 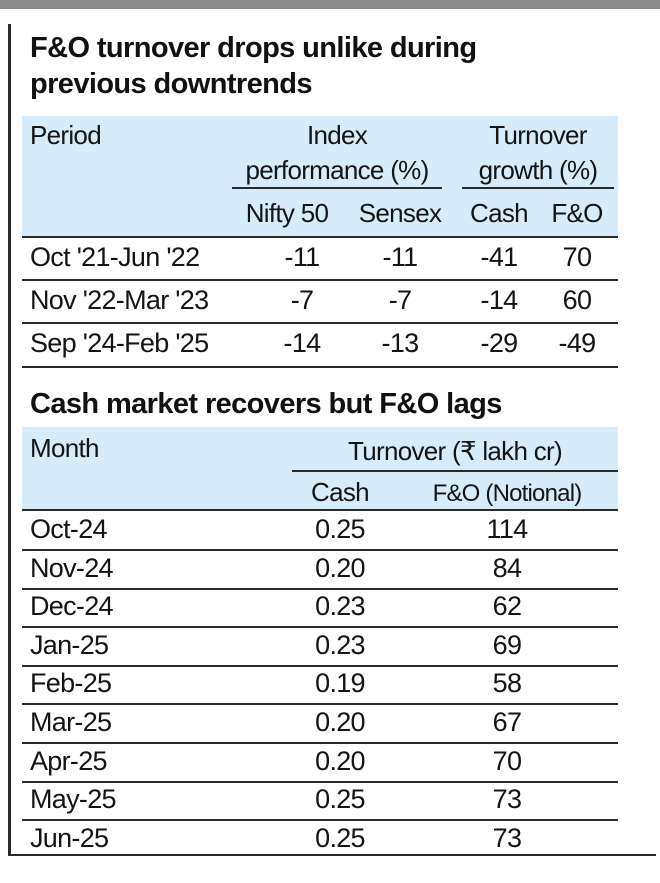 I want to click on table2-row-month: Oct-24, so click(x=69, y=529).